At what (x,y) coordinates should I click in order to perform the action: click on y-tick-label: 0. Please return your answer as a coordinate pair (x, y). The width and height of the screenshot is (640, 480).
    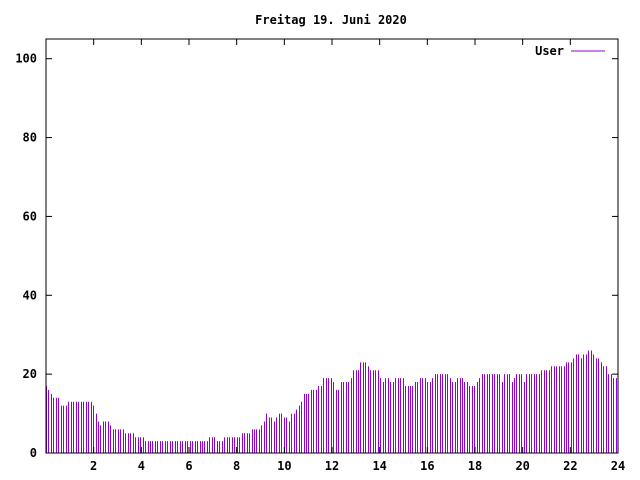
    Looking at the image, I should click on (33, 453).